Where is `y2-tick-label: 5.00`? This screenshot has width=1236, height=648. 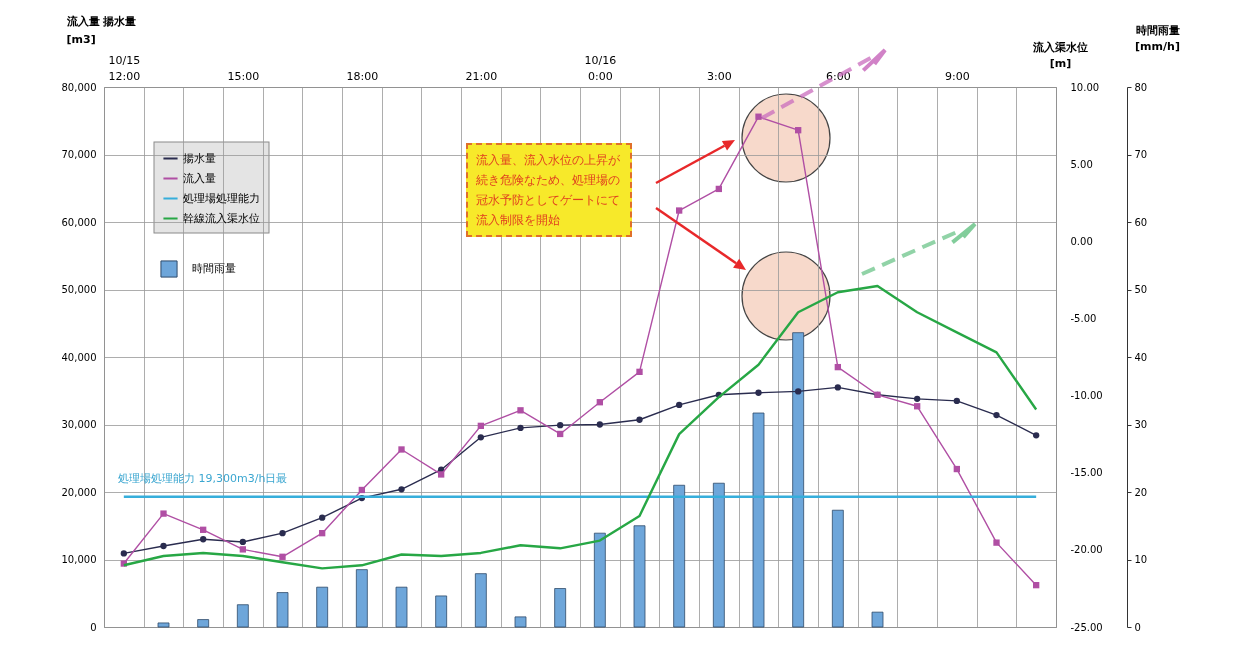
y2-tick-label: 5.00 is located at coordinates (1081, 164).